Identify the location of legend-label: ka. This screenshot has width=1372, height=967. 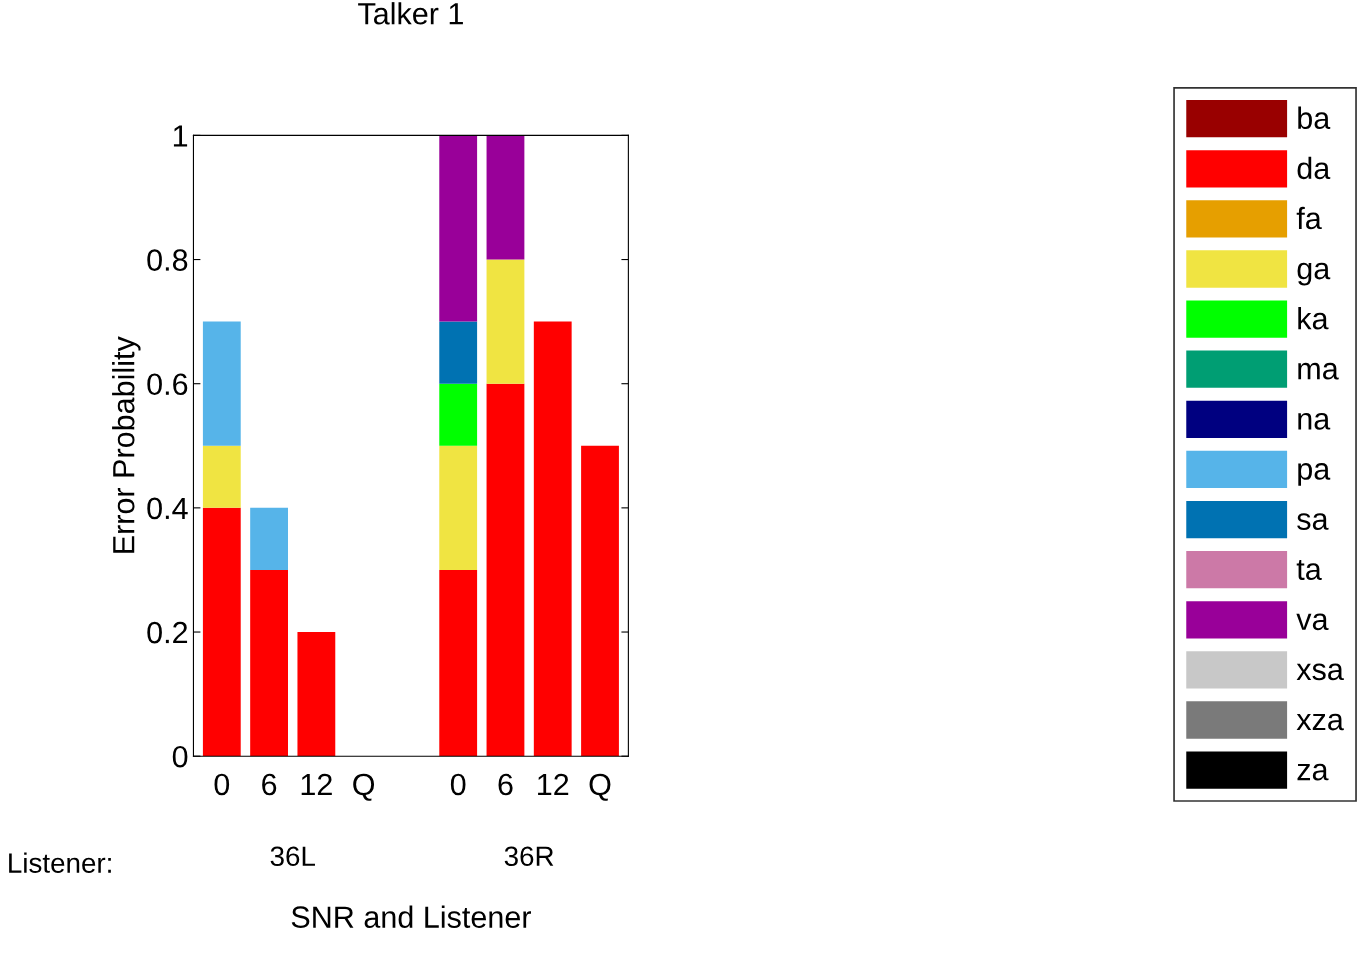
(1313, 318).